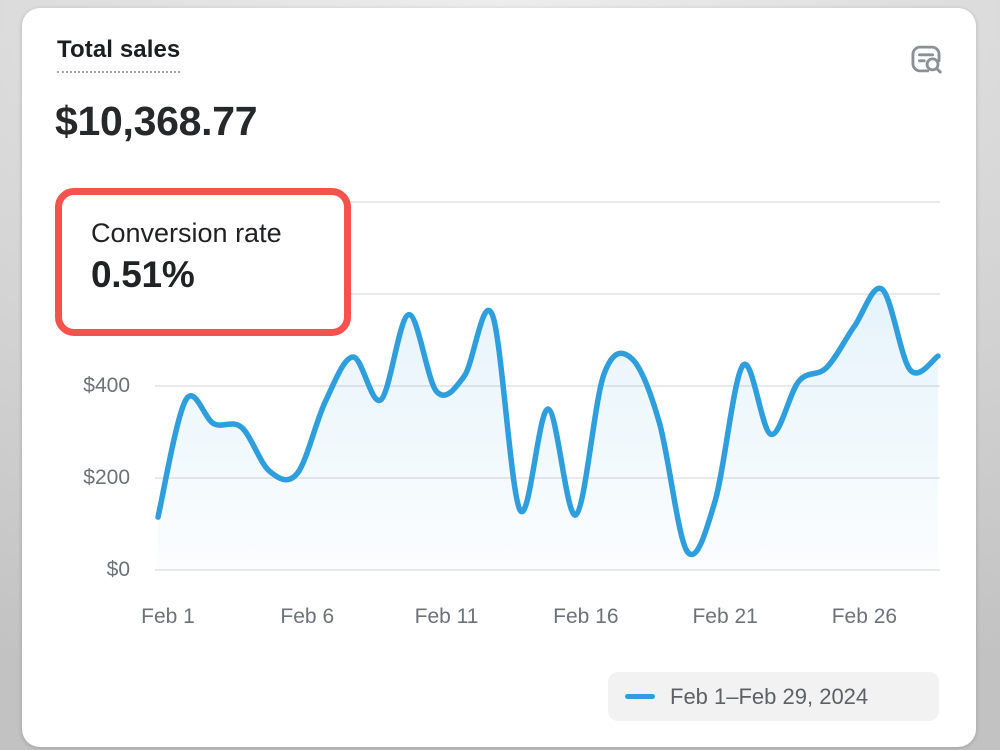 This screenshot has width=1000, height=750. What do you see at coordinates (106, 385) in the screenshot?
I see `y-tick-label: $400` at bounding box center [106, 385].